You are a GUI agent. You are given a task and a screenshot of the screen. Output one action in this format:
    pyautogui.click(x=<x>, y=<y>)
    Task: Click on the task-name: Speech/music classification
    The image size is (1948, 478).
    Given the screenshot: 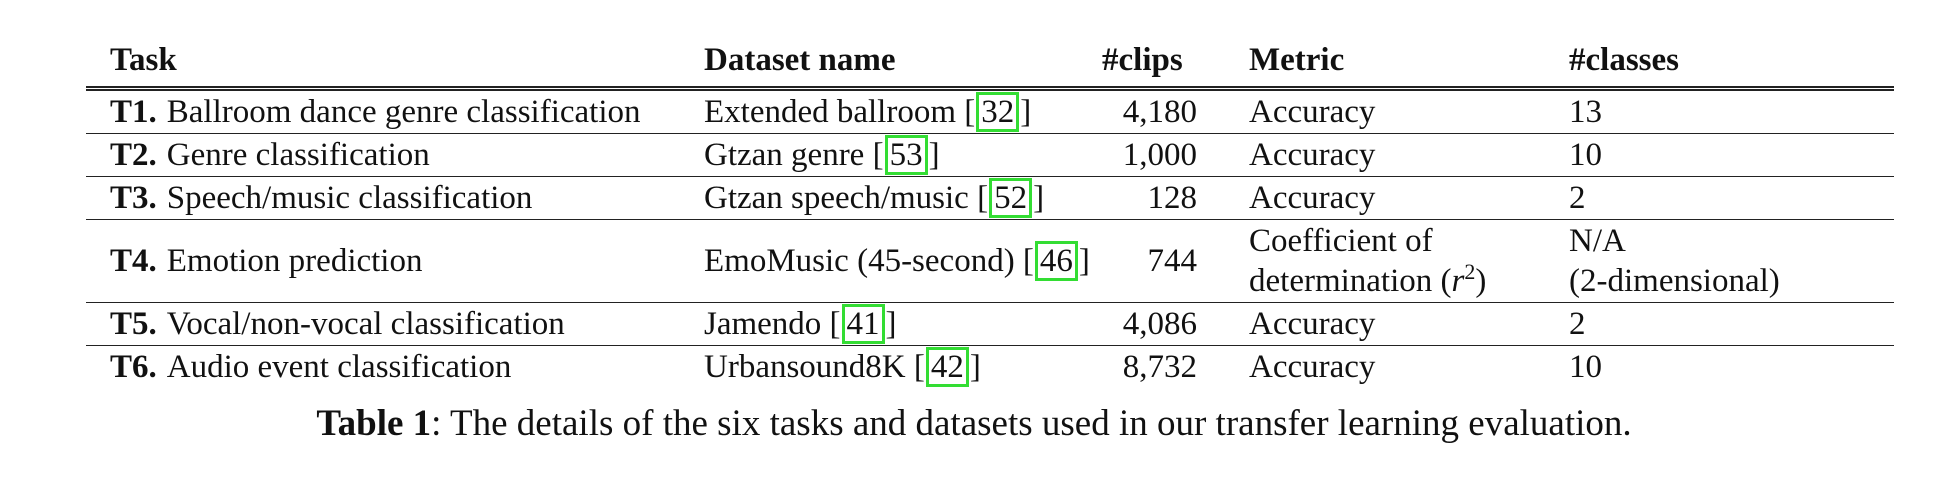 What is the action you would take?
    pyautogui.click(x=349, y=198)
    